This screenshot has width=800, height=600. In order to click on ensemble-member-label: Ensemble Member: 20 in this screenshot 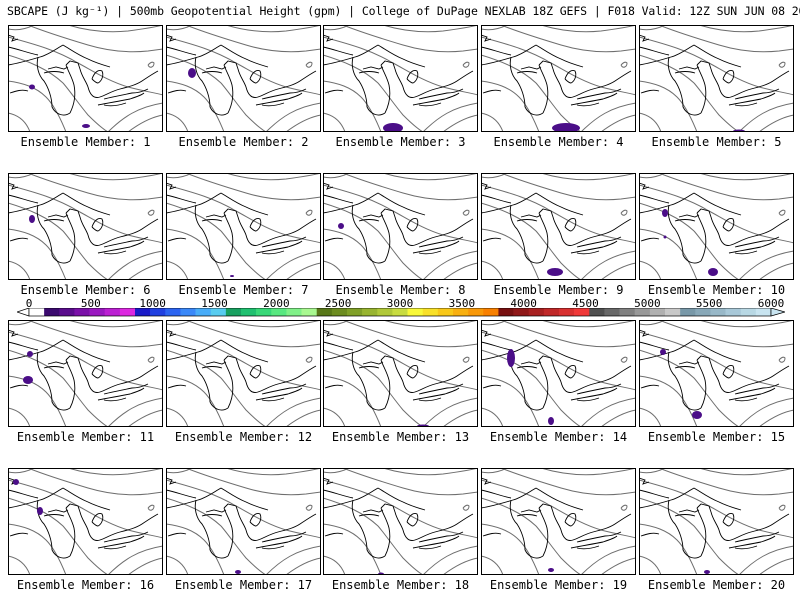, I will do `click(716, 585)`.